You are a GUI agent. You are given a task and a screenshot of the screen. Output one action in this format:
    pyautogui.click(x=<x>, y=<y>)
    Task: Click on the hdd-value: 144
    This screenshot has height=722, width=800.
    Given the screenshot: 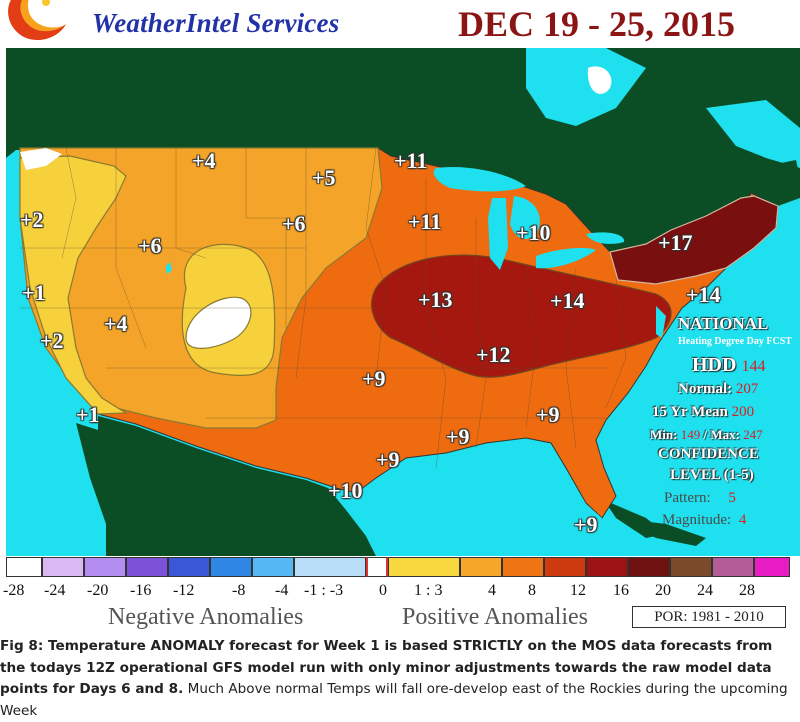 What is the action you would take?
    pyautogui.click(x=753, y=366)
    